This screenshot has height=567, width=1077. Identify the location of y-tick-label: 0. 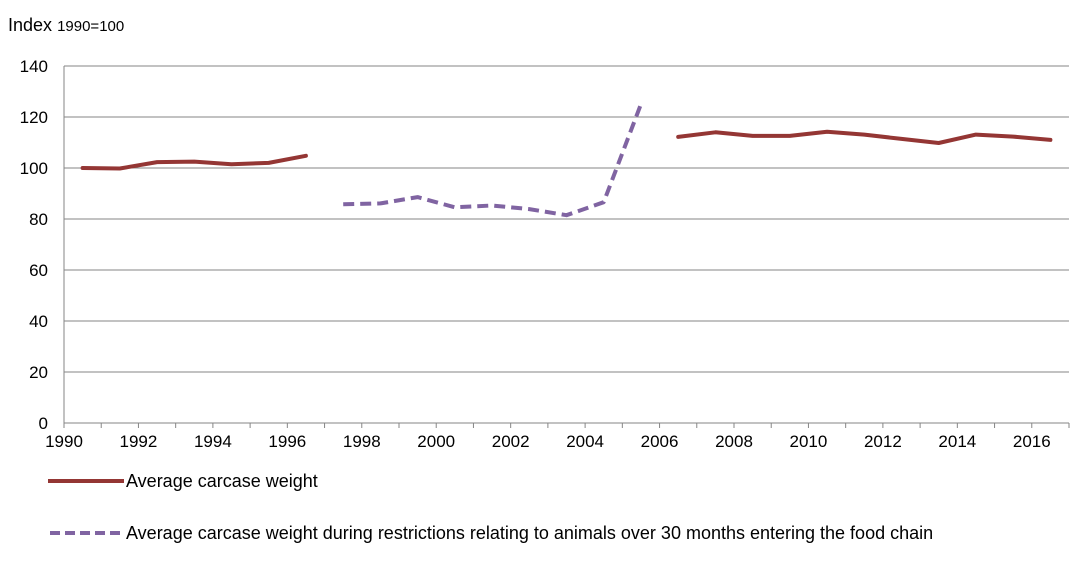
(43, 423).